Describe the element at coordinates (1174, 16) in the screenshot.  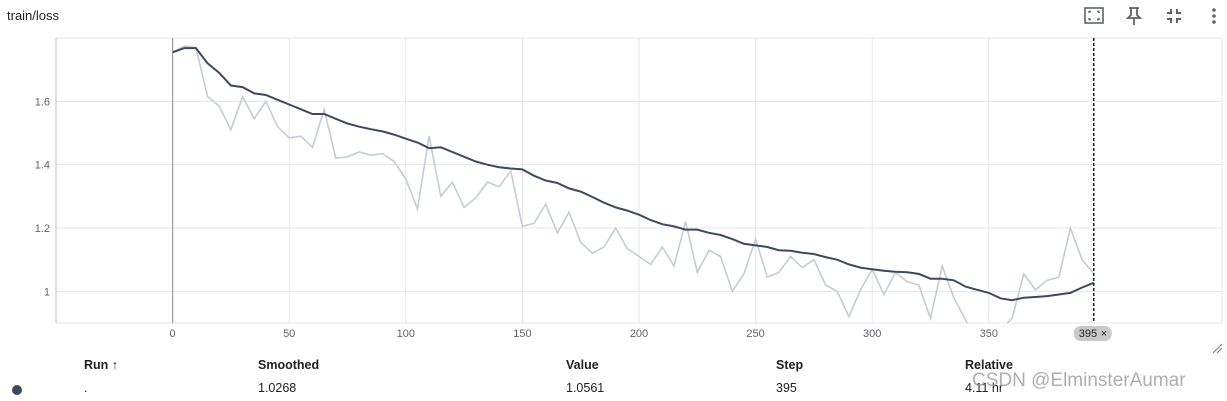
I see `collapse-icon` at that location.